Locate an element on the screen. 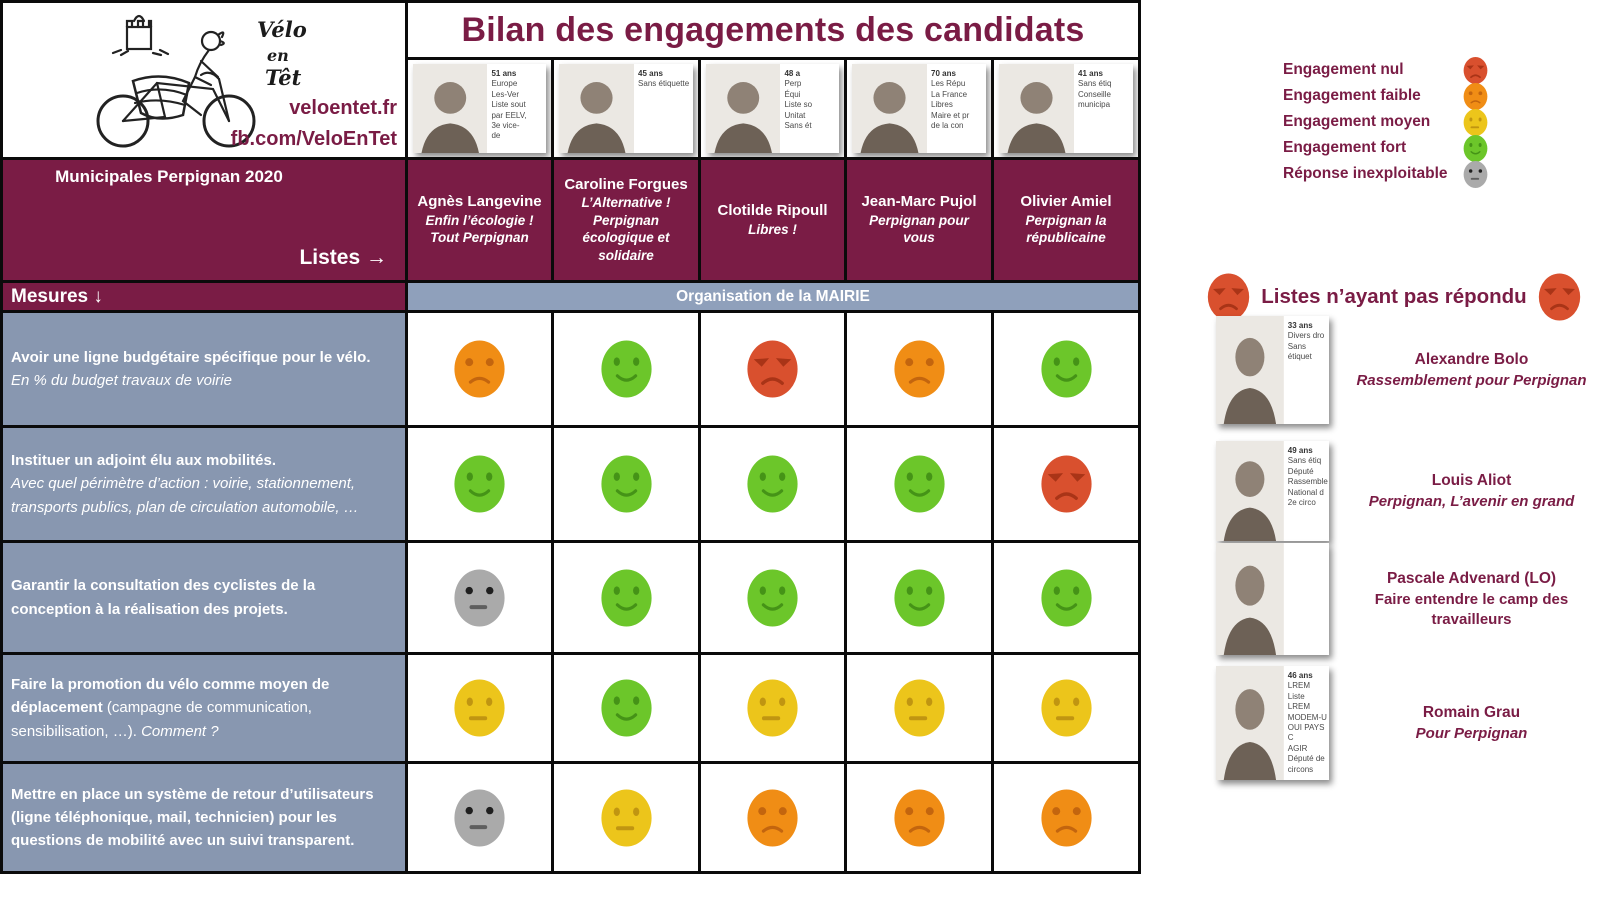  election-label: Municipales Perpignan 2020 is located at coordinates (169, 176).